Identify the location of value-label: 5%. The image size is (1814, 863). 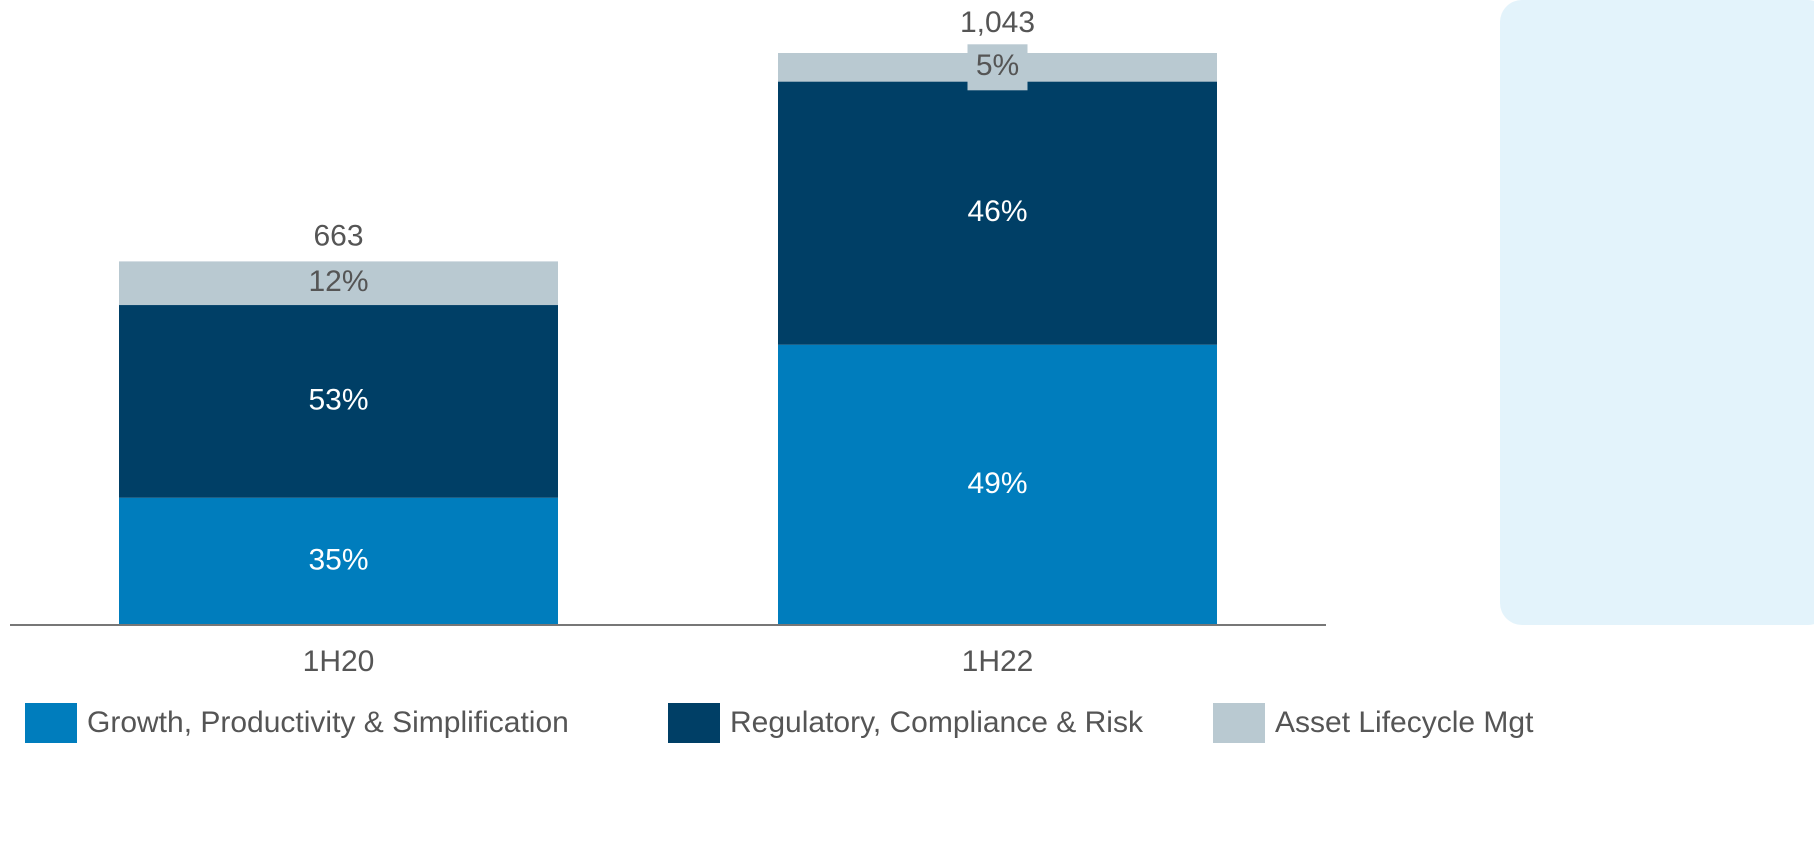
(997, 65).